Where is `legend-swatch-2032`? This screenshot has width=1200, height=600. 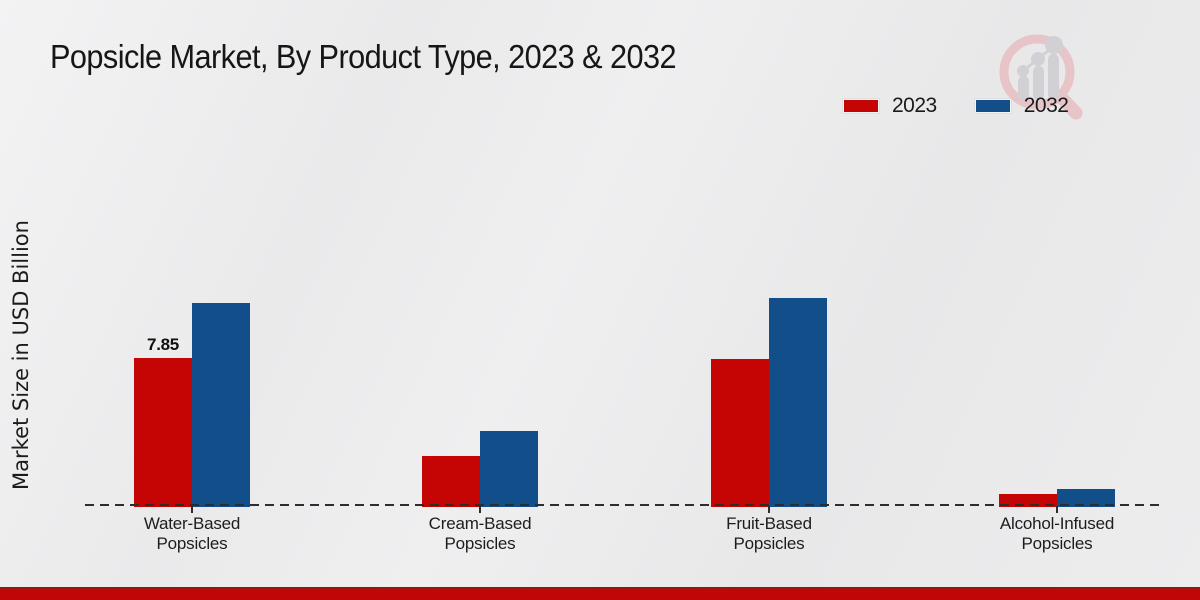 legend-swatch-2032 is located at coordinates (992, 106).